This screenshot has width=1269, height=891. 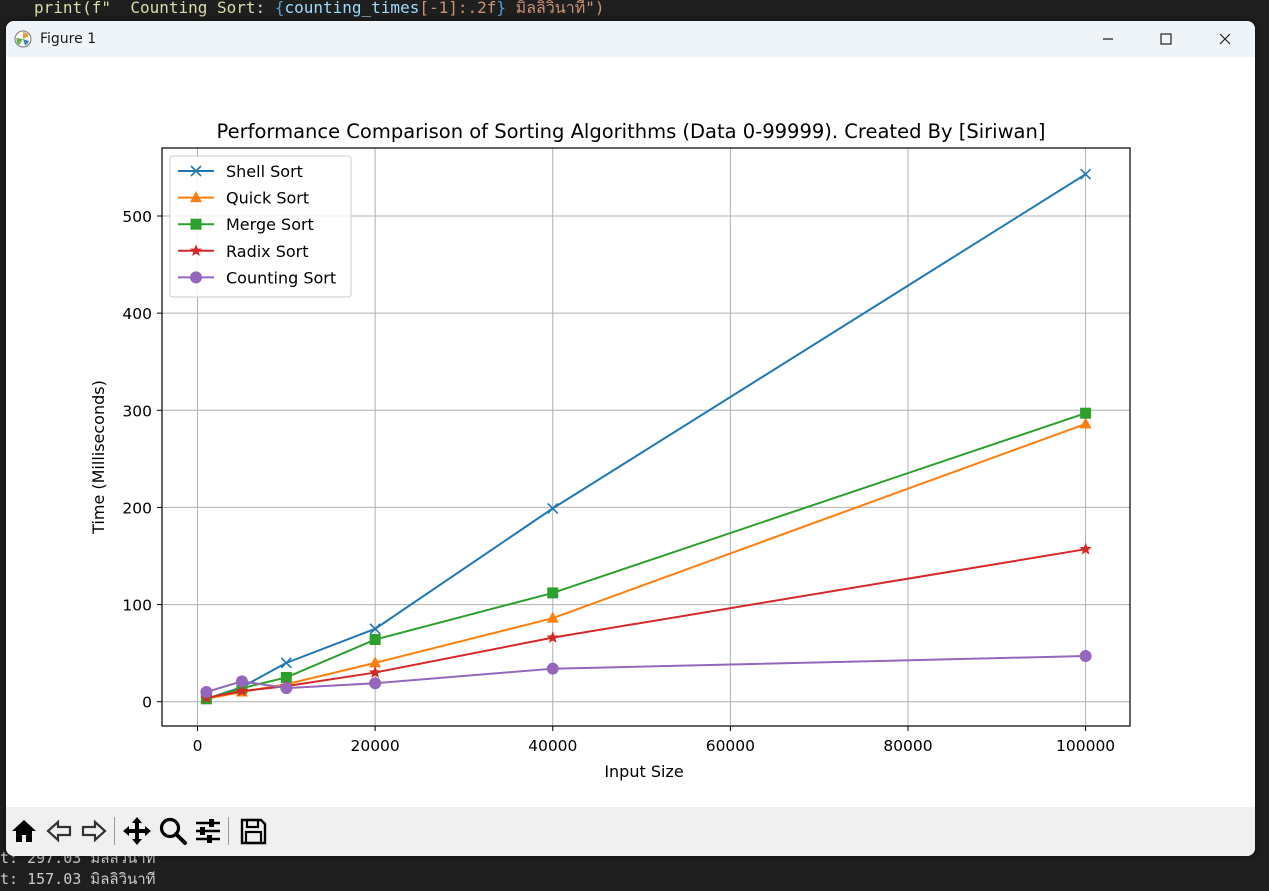 What do you see at coordinates (730, 746) in the screenshot?
I see `x-tick-label: 60000` at bounding box center [730, 746].